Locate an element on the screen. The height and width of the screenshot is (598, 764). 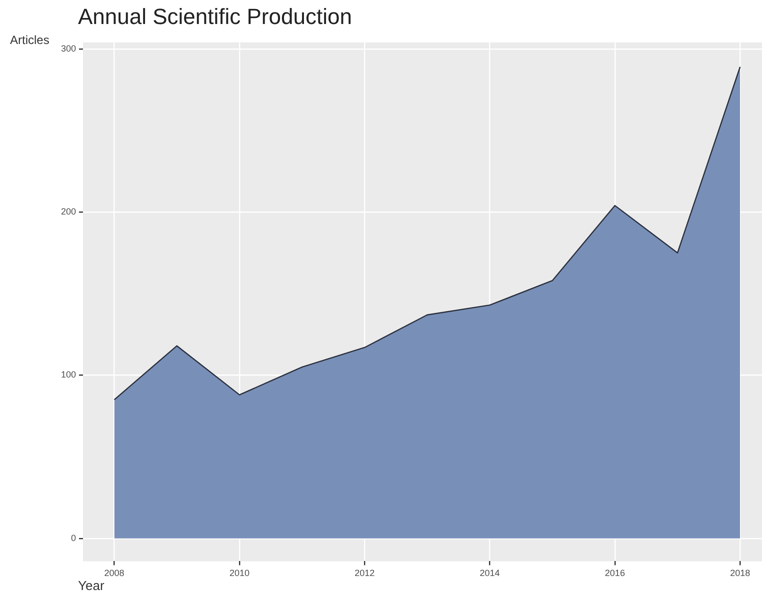
y-tick-label: 100 is located at coordinates (68, 375).